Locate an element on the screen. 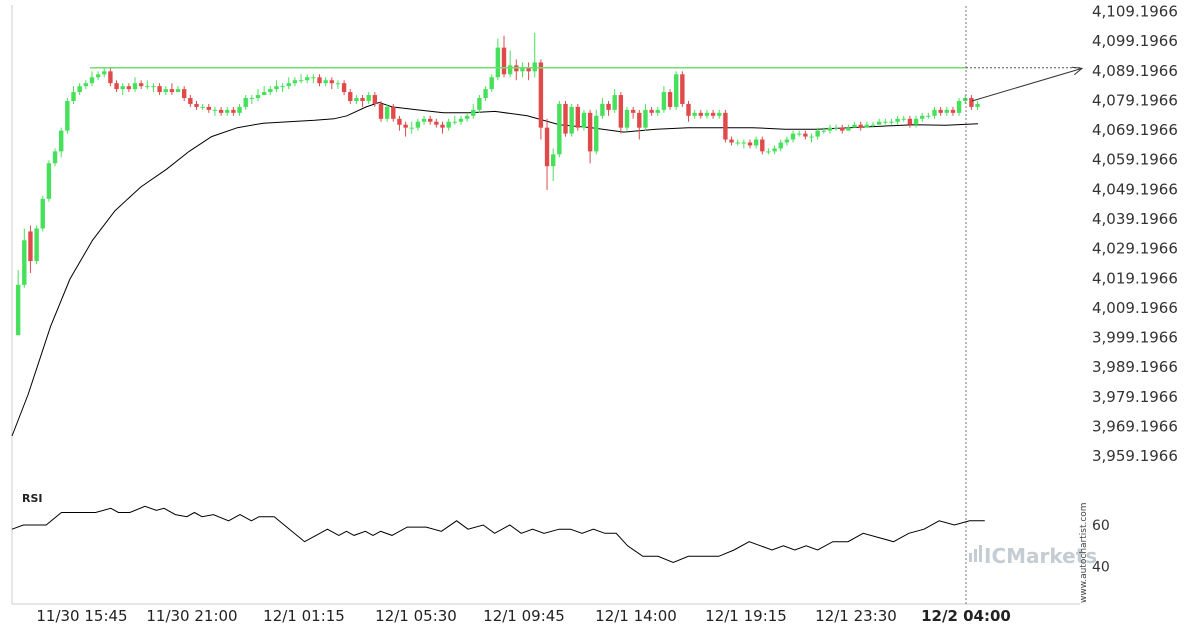 Image resolution: width=1200 pixels, height=630 pixels. price-tick-label: 4,039.1966 is located at coordinates (1135, 219).